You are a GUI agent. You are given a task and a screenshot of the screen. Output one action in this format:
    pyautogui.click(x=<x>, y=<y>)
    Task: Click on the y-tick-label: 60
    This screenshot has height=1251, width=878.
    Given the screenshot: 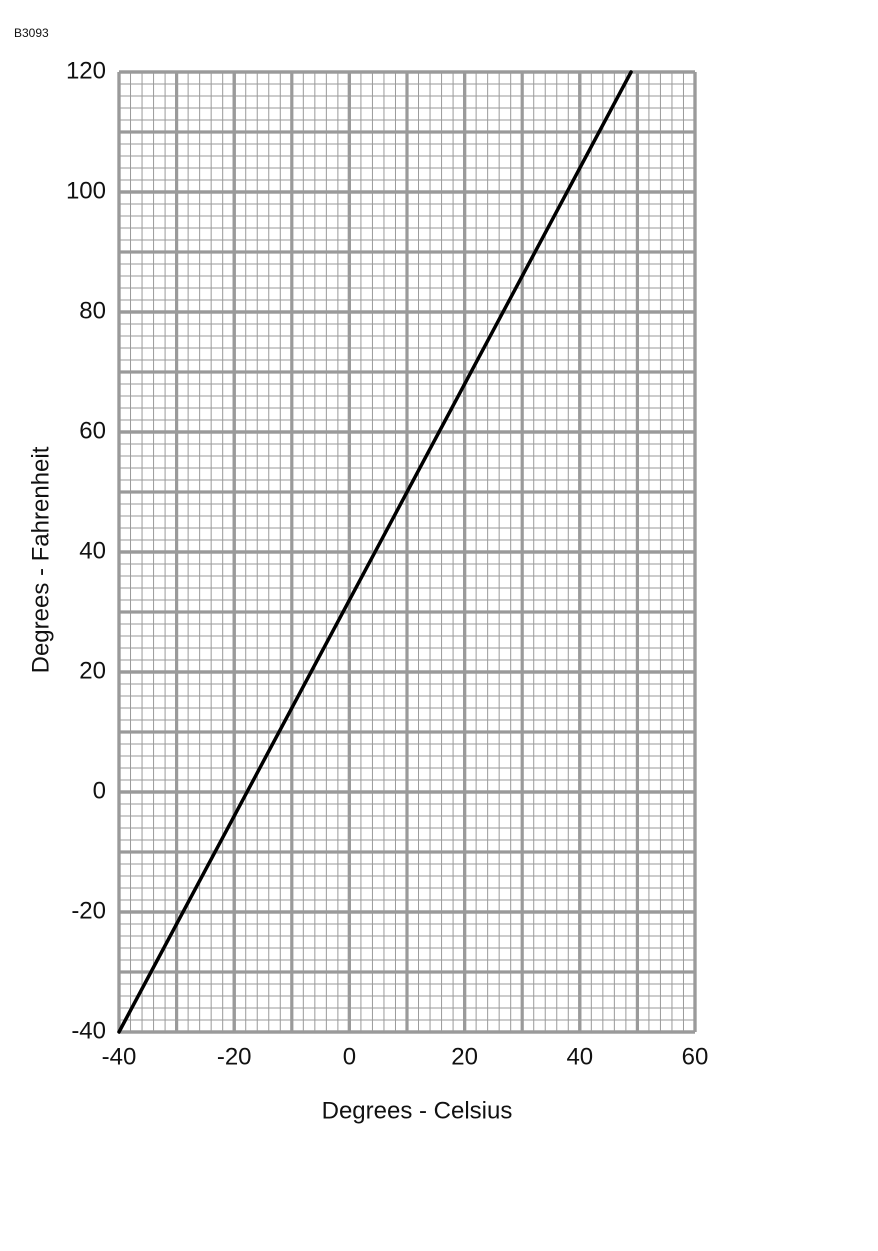 What is the action you would take?
    pyautogui.click(x=92, y=430)
    